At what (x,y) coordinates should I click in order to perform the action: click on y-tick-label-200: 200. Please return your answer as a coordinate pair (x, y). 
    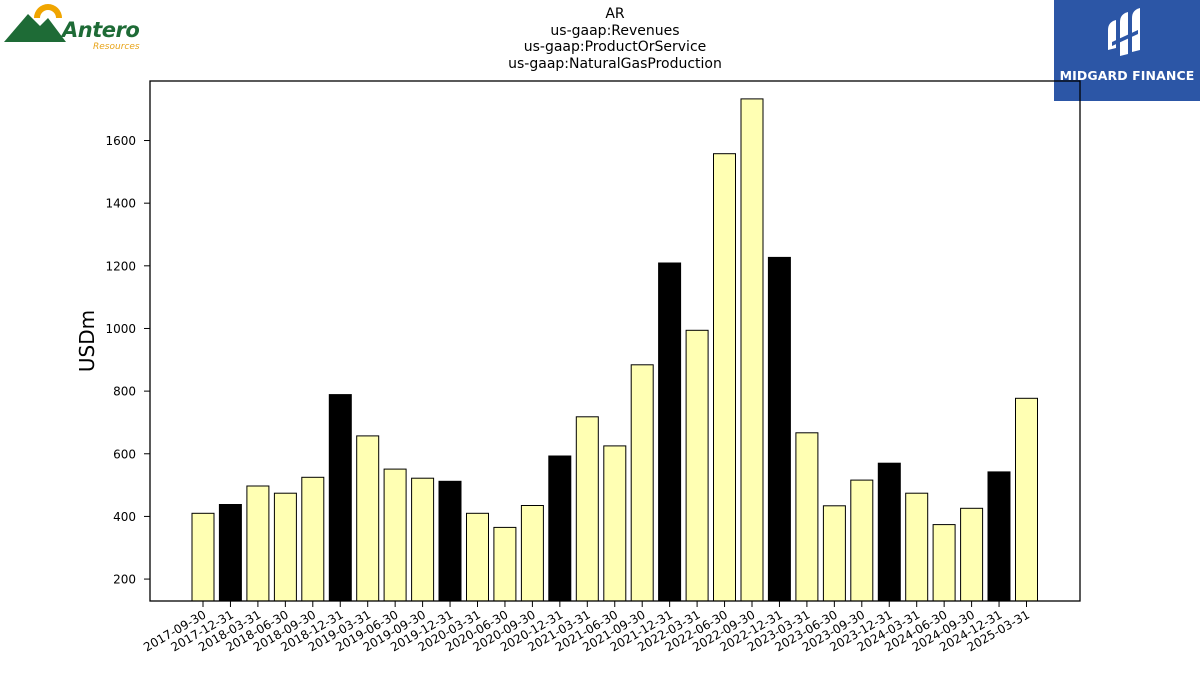
    Looking at the image, I should click on (124, 580).